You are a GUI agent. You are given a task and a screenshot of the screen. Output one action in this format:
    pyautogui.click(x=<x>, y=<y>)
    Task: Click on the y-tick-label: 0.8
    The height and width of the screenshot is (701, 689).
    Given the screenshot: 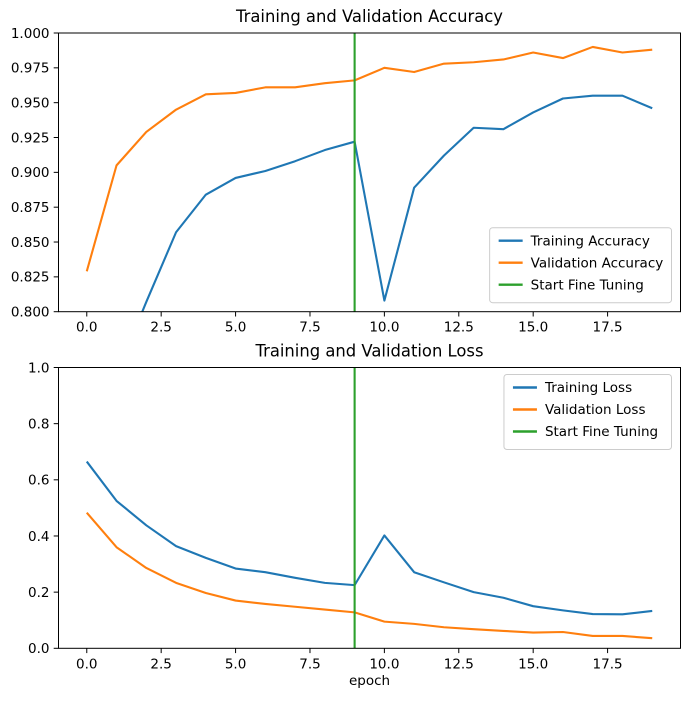 What is the action you would take?
    pyautogui.click(x=38, y=424)
    